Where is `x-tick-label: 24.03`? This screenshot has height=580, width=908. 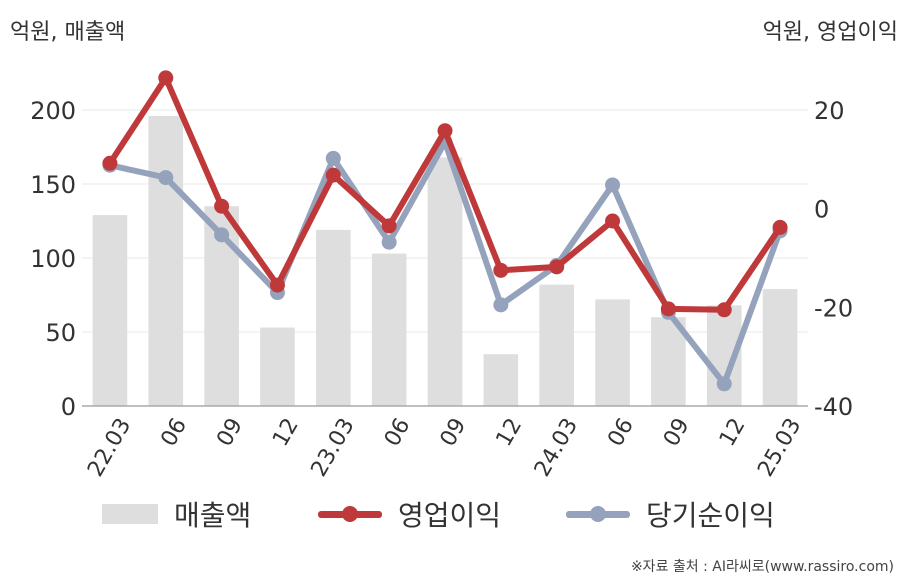
x-tick-label: 24.03 is located at coordinates (556, 447).